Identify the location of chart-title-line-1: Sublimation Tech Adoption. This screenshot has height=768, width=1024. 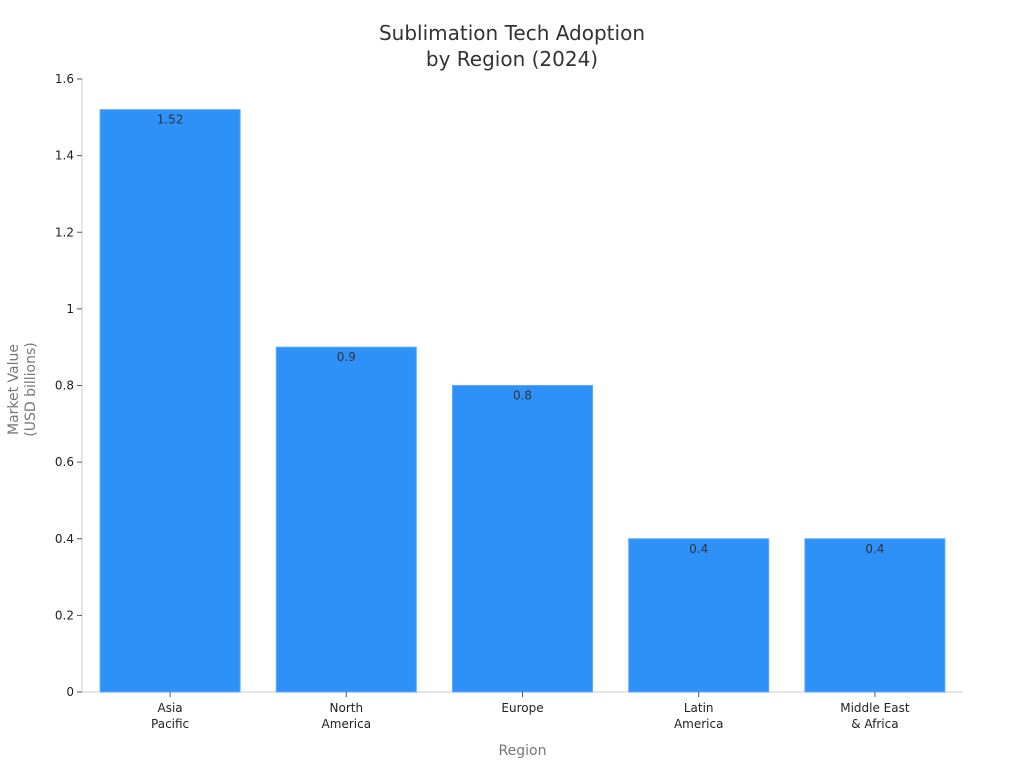
(512, 33).